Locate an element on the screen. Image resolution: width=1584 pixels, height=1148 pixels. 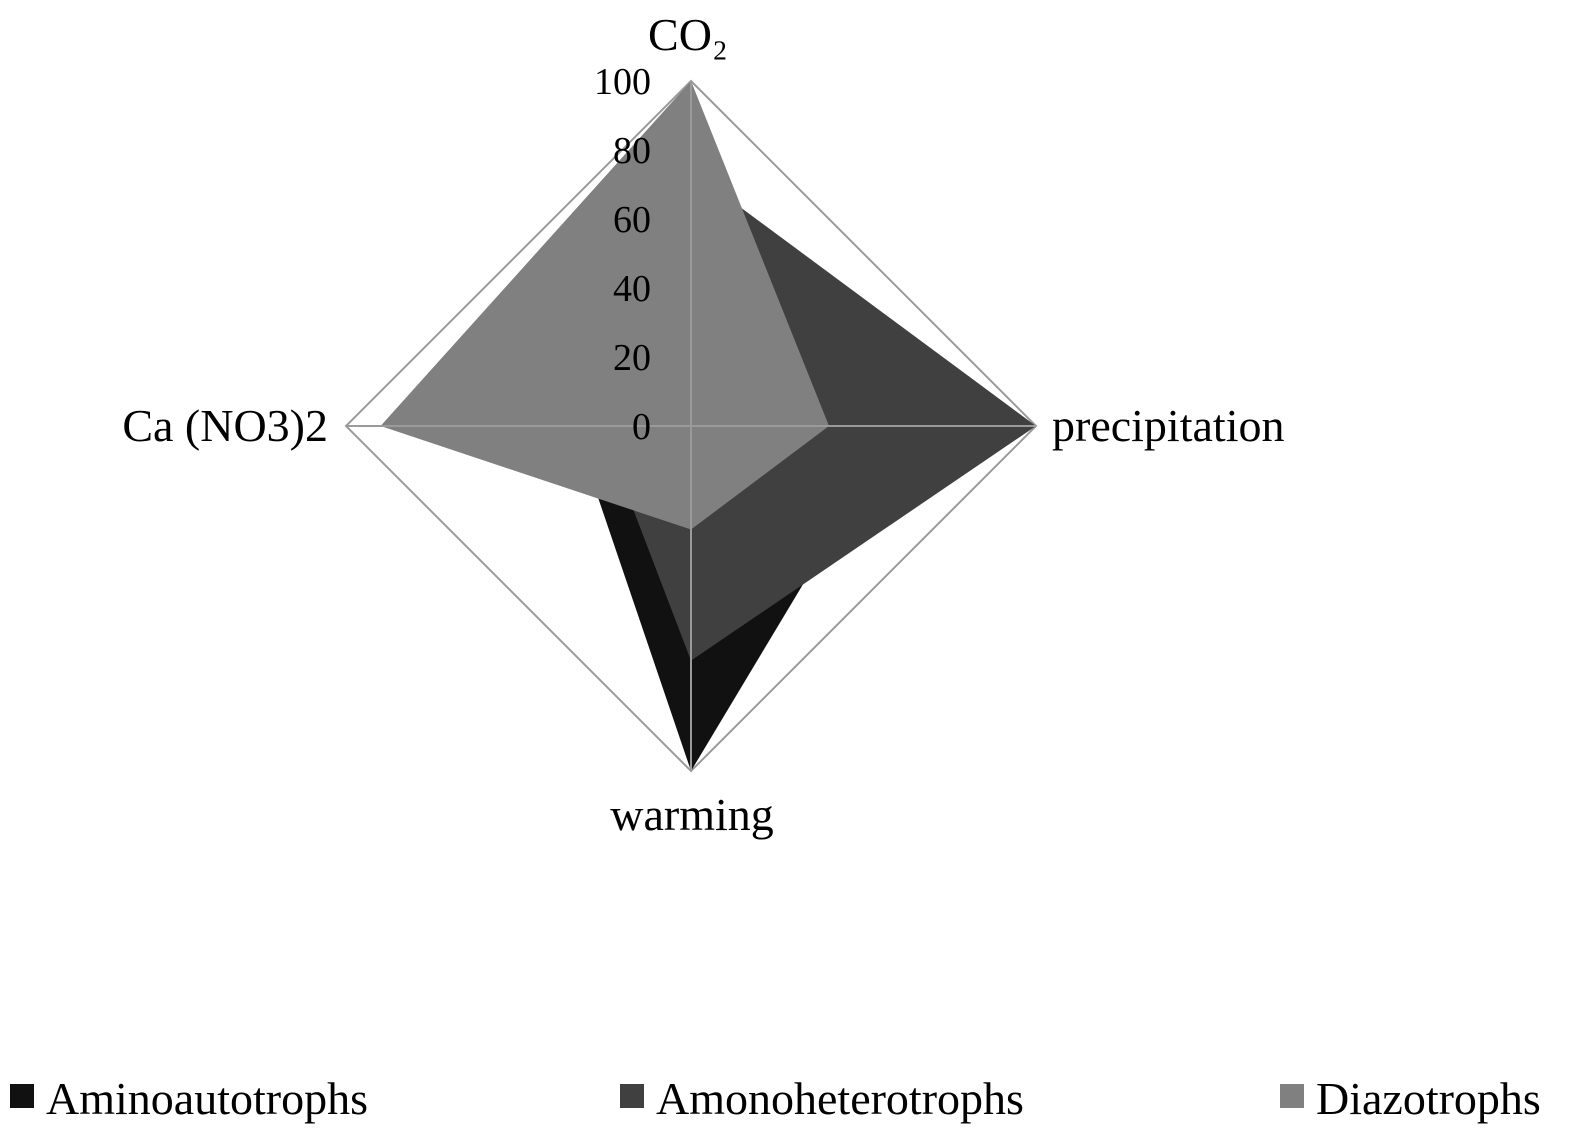
tick-label-100: 100 is located at coordinates (622, 82).